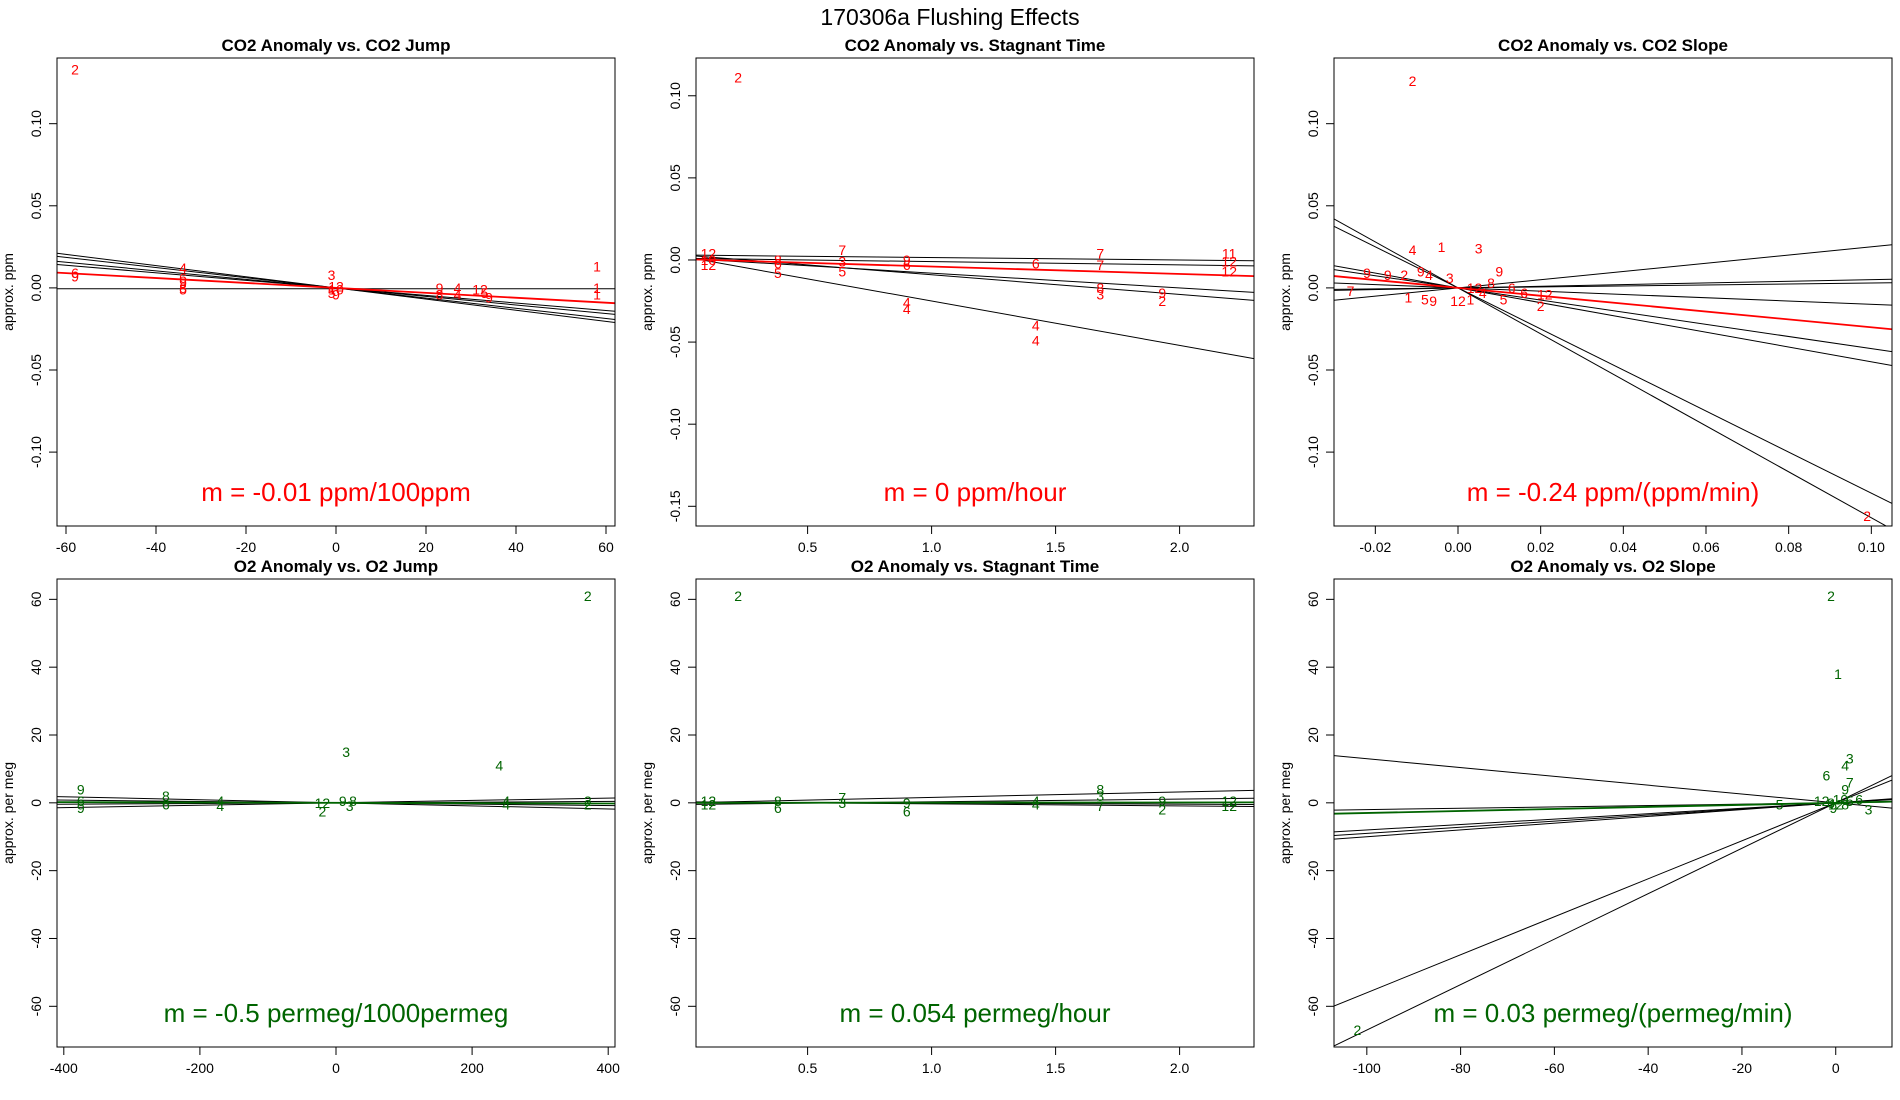 This screenshot has width=1900, height=1100. What do you see at coordinates (932, 547) in the screenshot?
I see `x-tick-label: 1.0` at bounding box center [932, 547].